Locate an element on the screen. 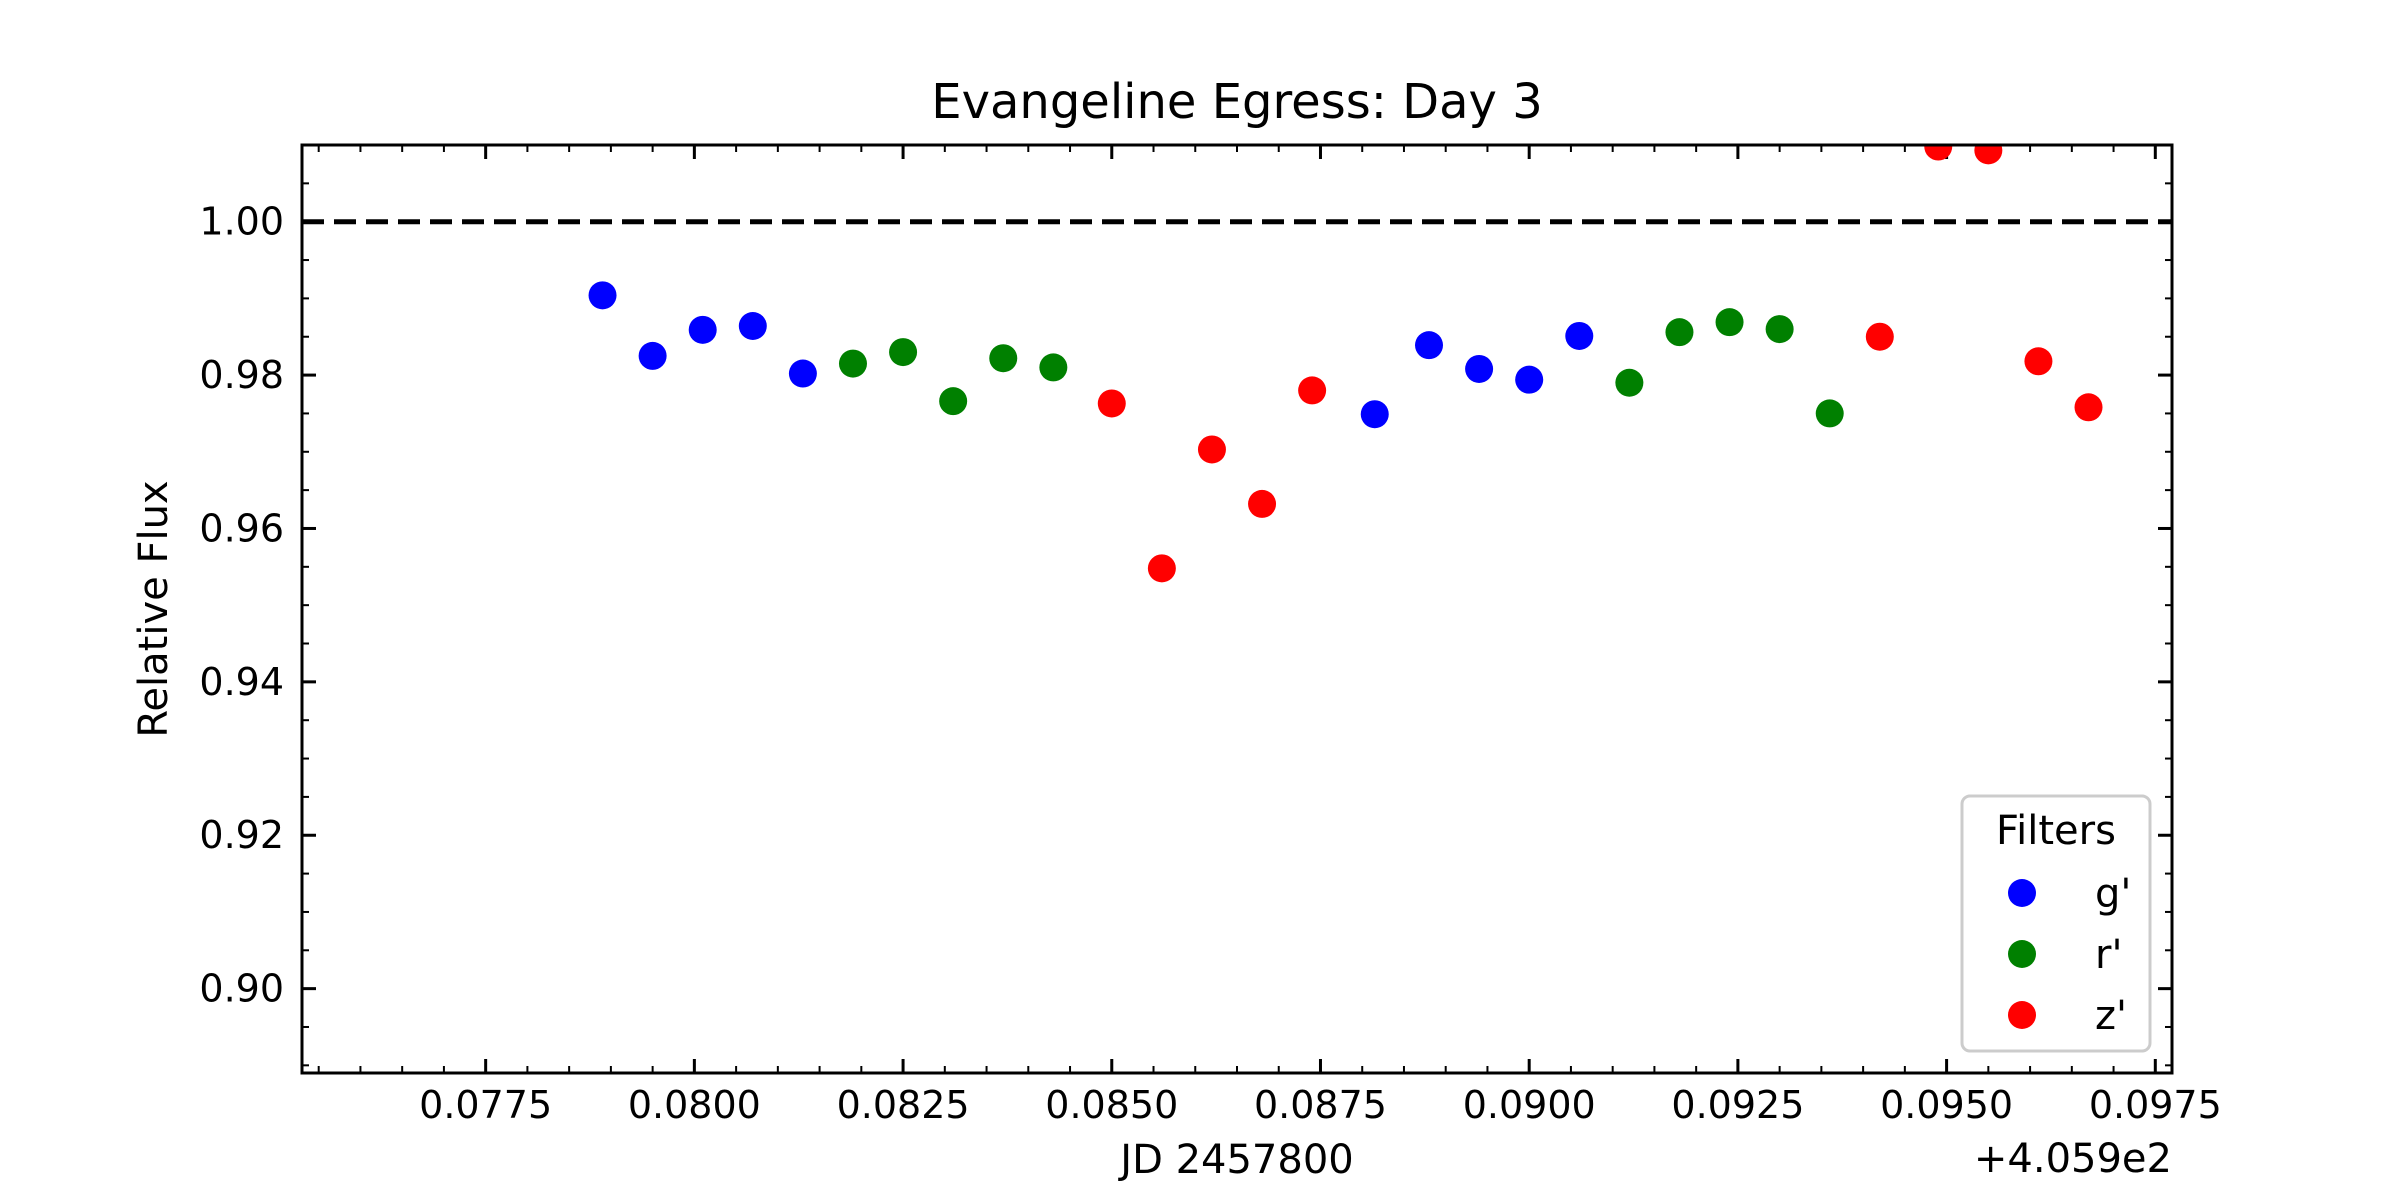 This screenshot has width=2400, height=1200. x-offset-label: +4.059e2 is located at coordinates (2073, 1159).